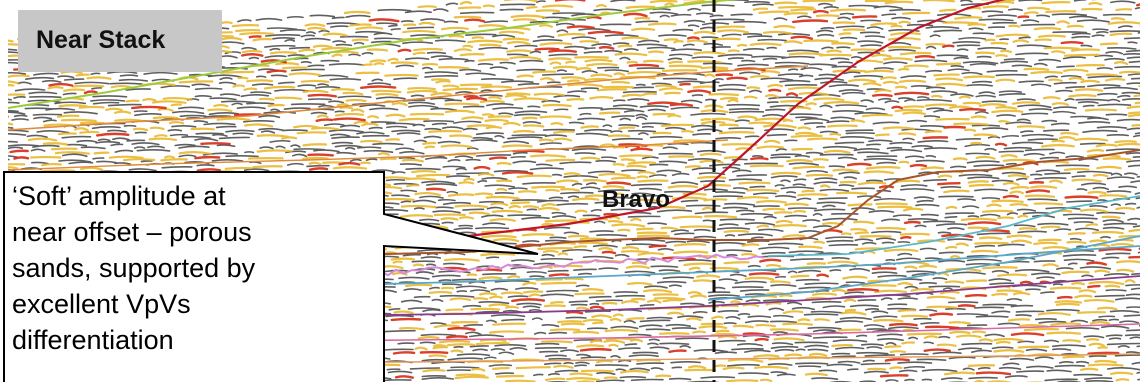 This screenshot has width=1140, height=382. I want to click on callout-line-5: differentiation, so click(93, 340).